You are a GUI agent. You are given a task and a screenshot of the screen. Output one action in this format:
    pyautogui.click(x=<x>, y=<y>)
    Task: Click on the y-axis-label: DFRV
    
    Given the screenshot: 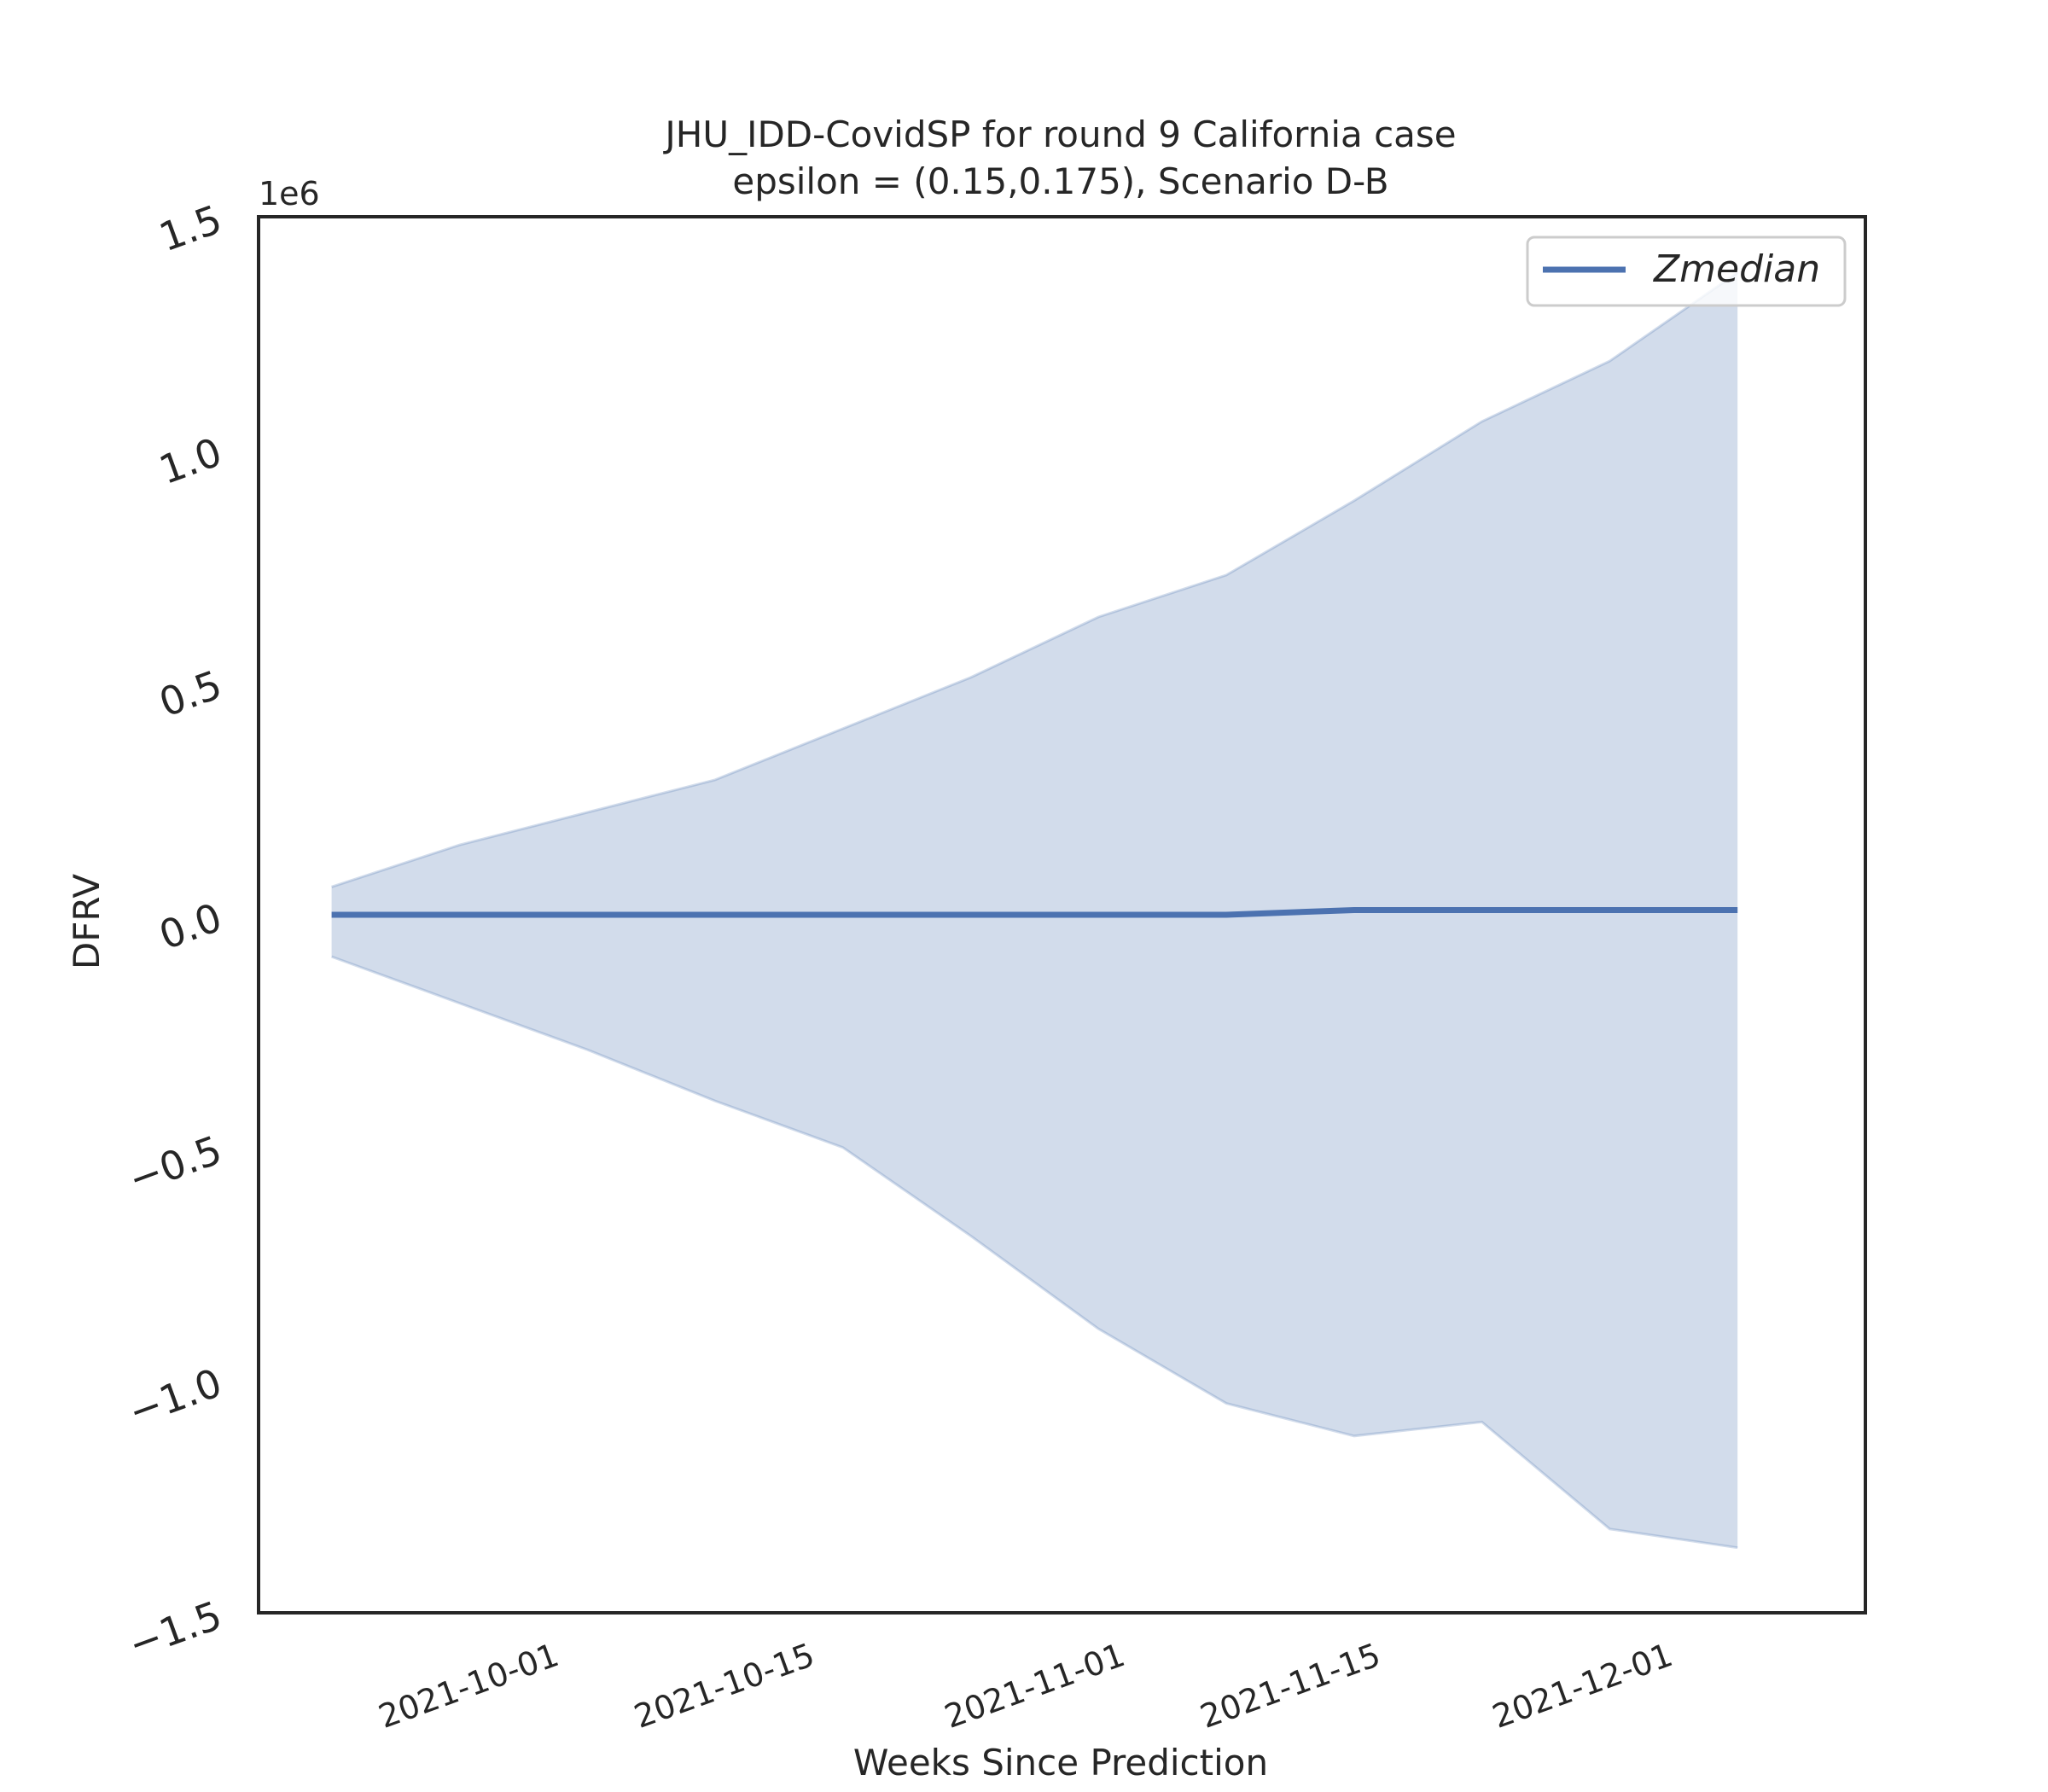 What is the action you would take?
    pyautogui.click(x=87, y=922)
    